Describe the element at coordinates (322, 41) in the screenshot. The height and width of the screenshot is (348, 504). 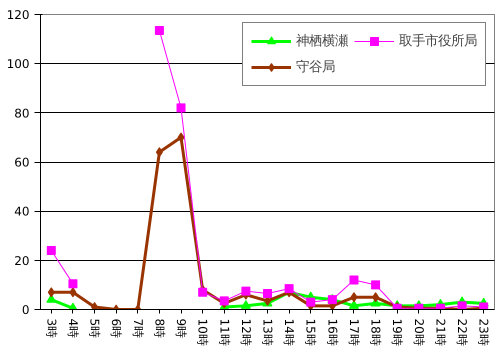
I see `legend-label: 神栖横瀬` at that location.